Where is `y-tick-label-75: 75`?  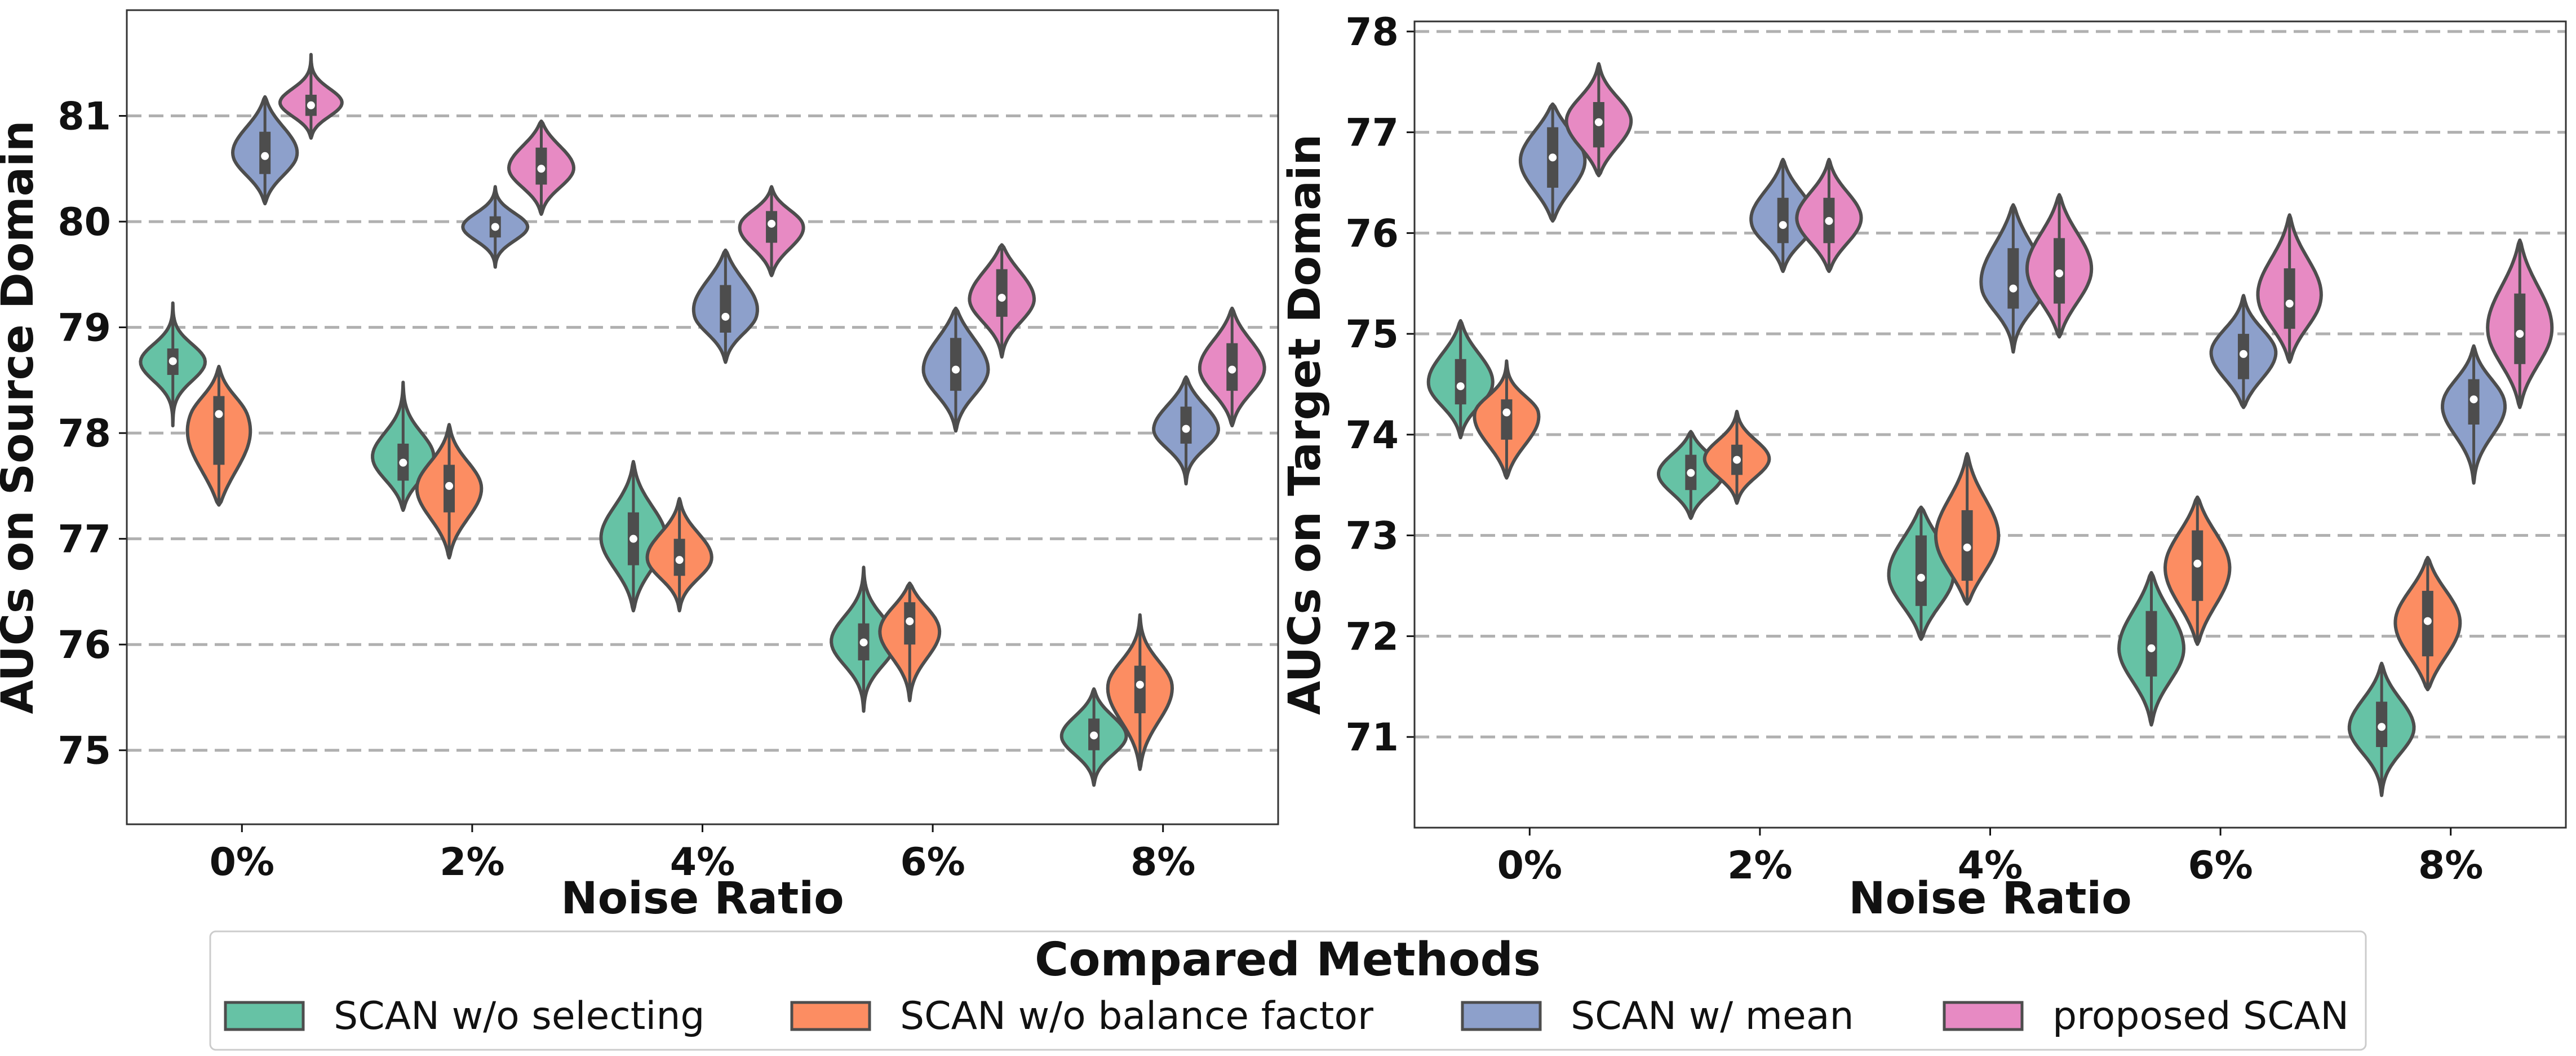
y-tick-label-75: 75 is located at coordinates (1372, 334).